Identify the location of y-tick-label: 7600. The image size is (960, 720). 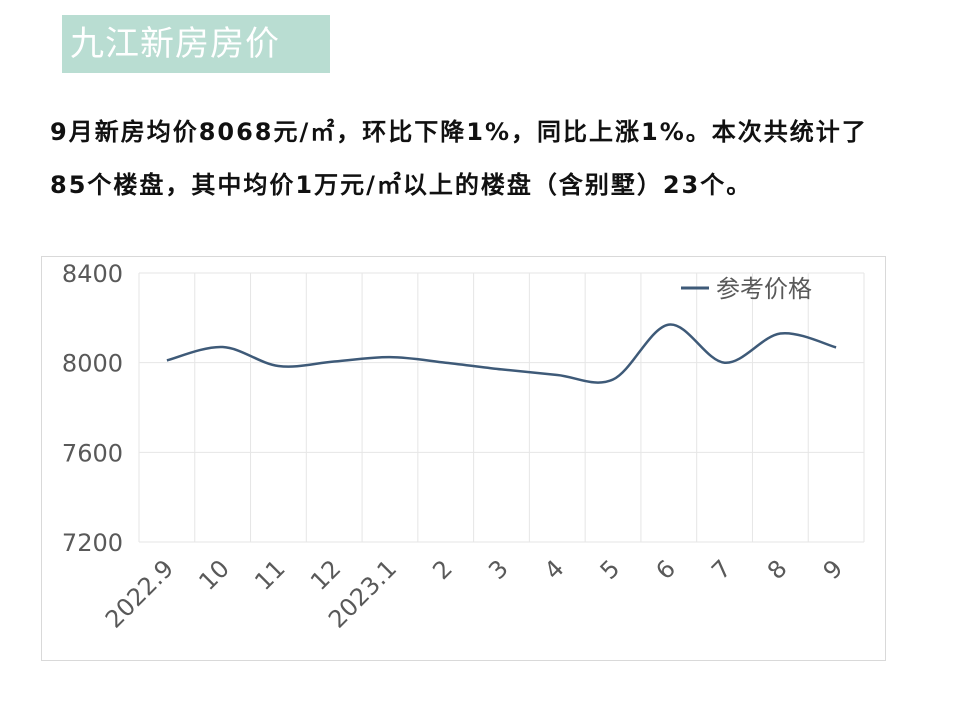
(92, 453).